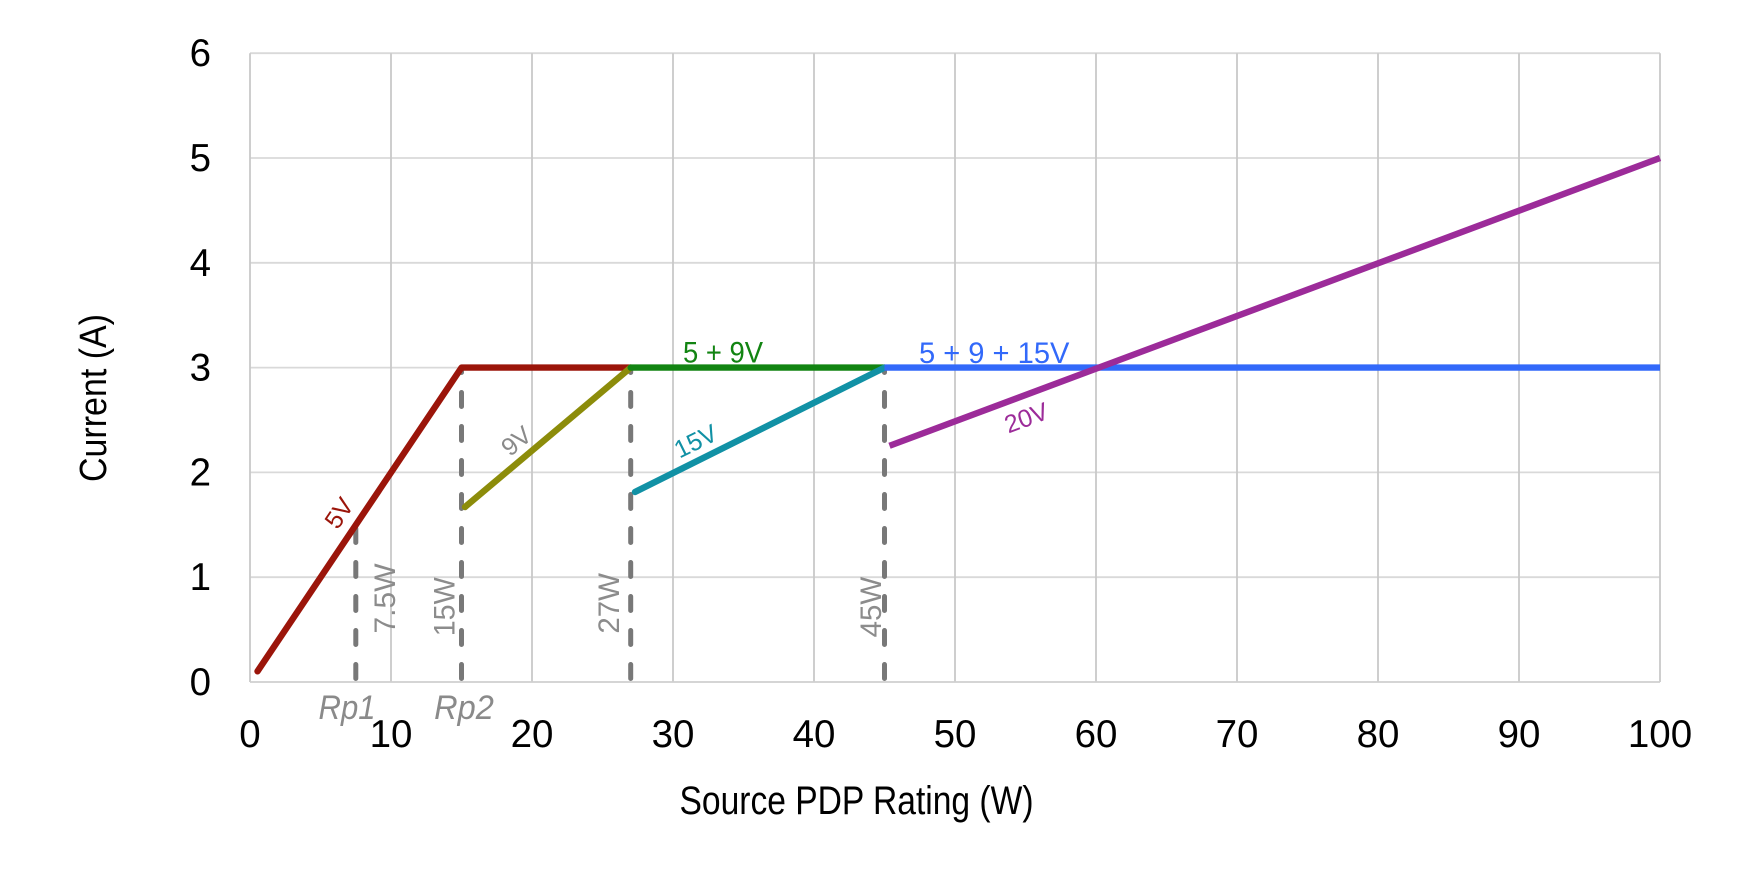  What do you see at coordinates (347, 708) in the screenshot?
I see `svg-text: Rp1` at bounding box center [347, 708].